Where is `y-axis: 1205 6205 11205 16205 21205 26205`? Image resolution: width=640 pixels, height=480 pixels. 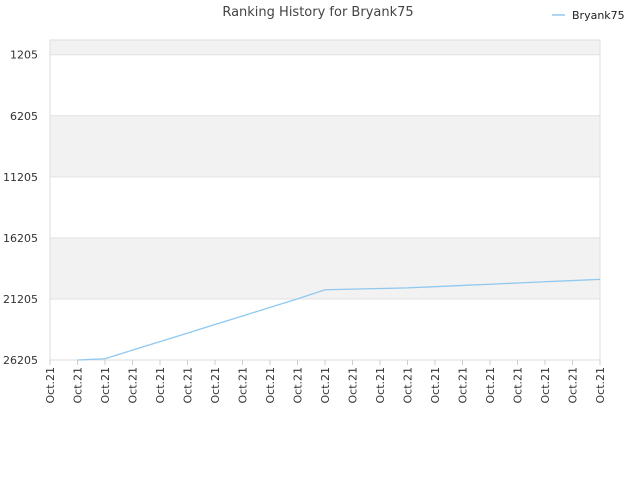 y-axis: 1205 6205 11205 16205 21205 26205 is located at coordinates (20, 208).